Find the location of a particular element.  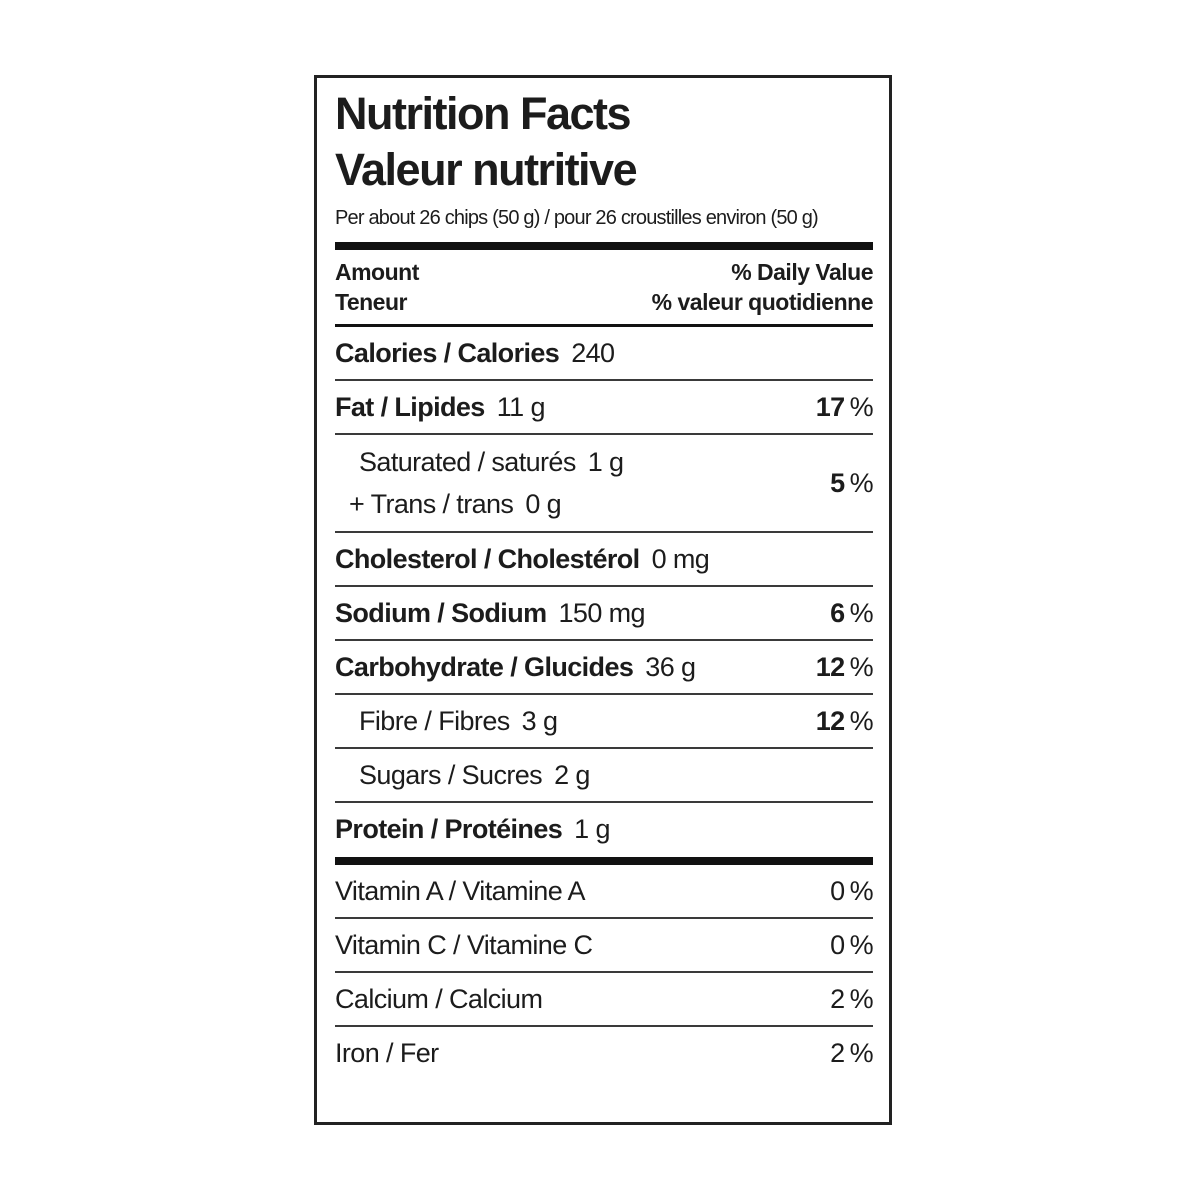

row-fat: Fat / Lipides 11 g 17% is located at coordinates (604, 407).